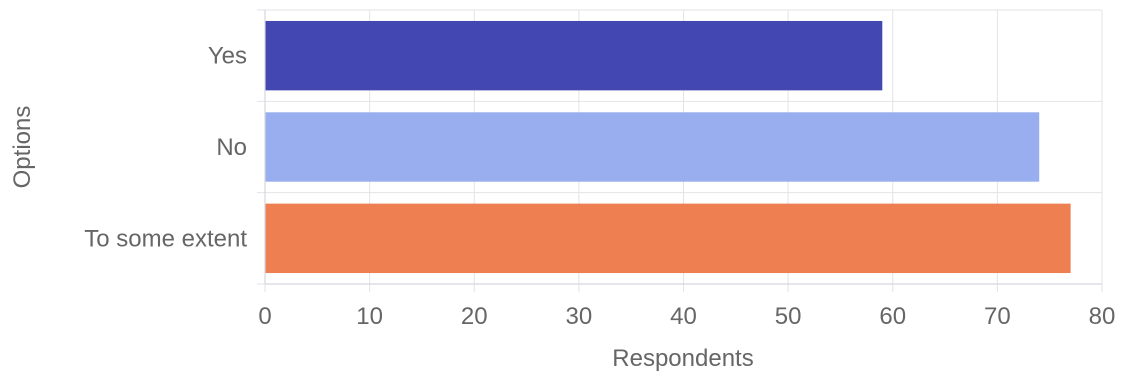  What do you see at coordinates (668, 238) in the screenshot?
I see `bar-to-some-extent` at bounding box center [668, 238].